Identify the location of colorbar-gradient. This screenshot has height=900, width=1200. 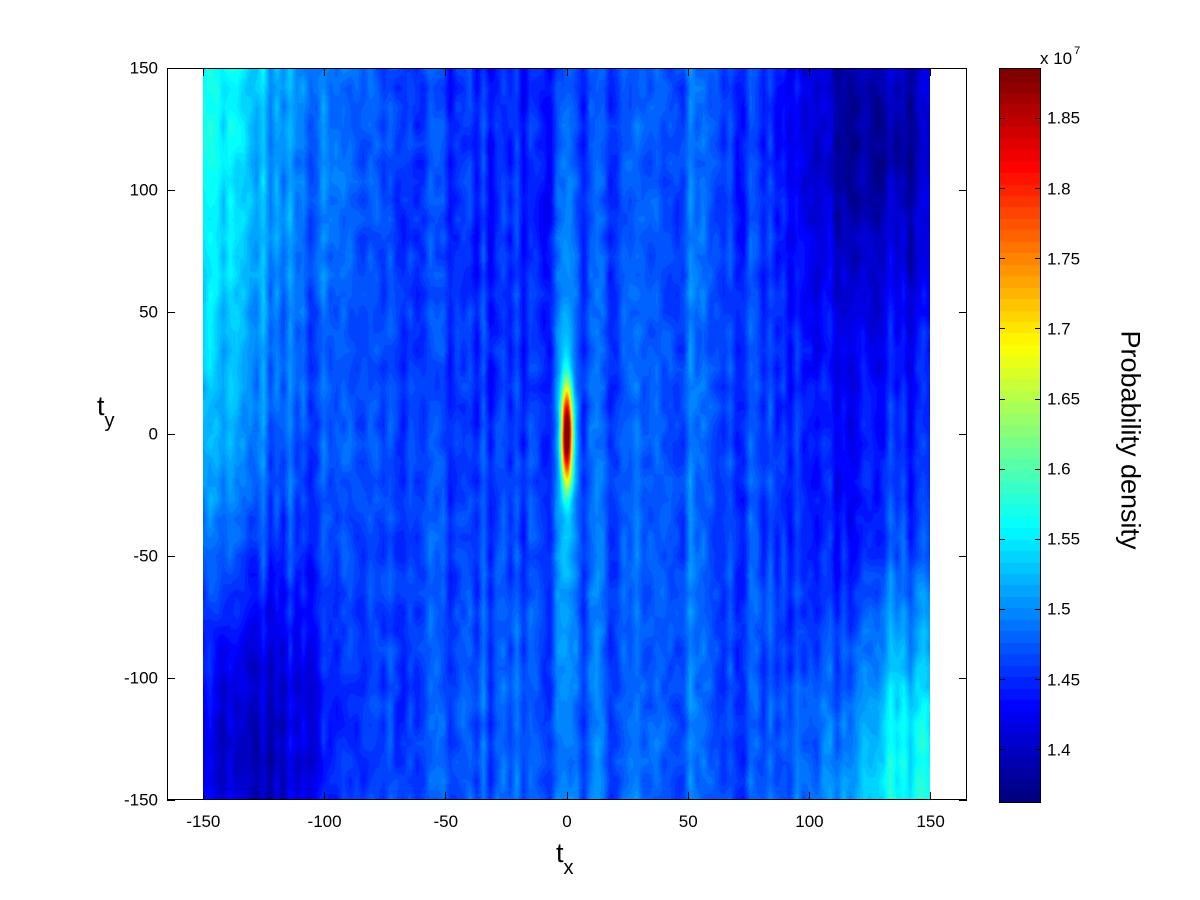
(1020, 435).